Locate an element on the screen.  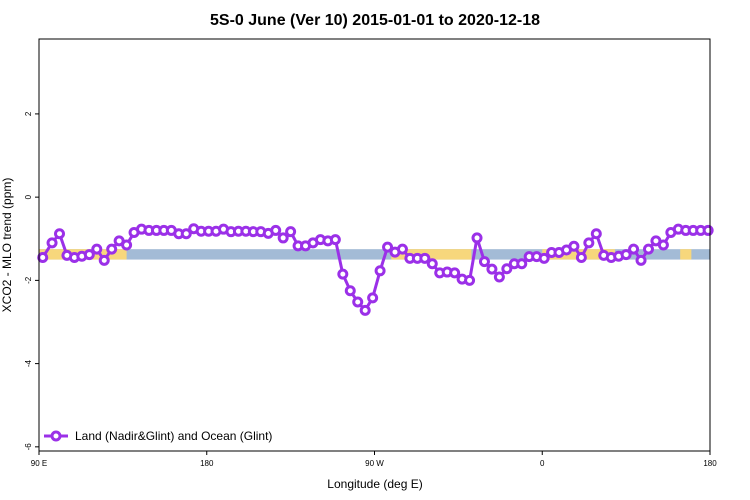
y-axis-label: XCO2 - MLO trend (ppm) is located at coordinates (7, 245).